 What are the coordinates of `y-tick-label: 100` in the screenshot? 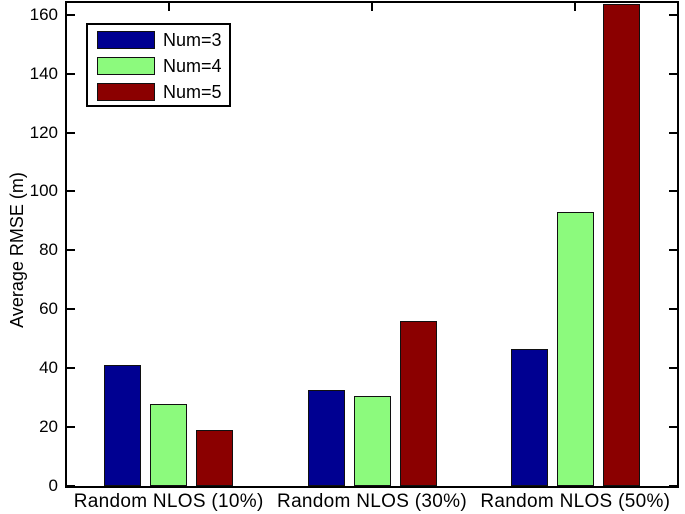 It's located at (43, 191).